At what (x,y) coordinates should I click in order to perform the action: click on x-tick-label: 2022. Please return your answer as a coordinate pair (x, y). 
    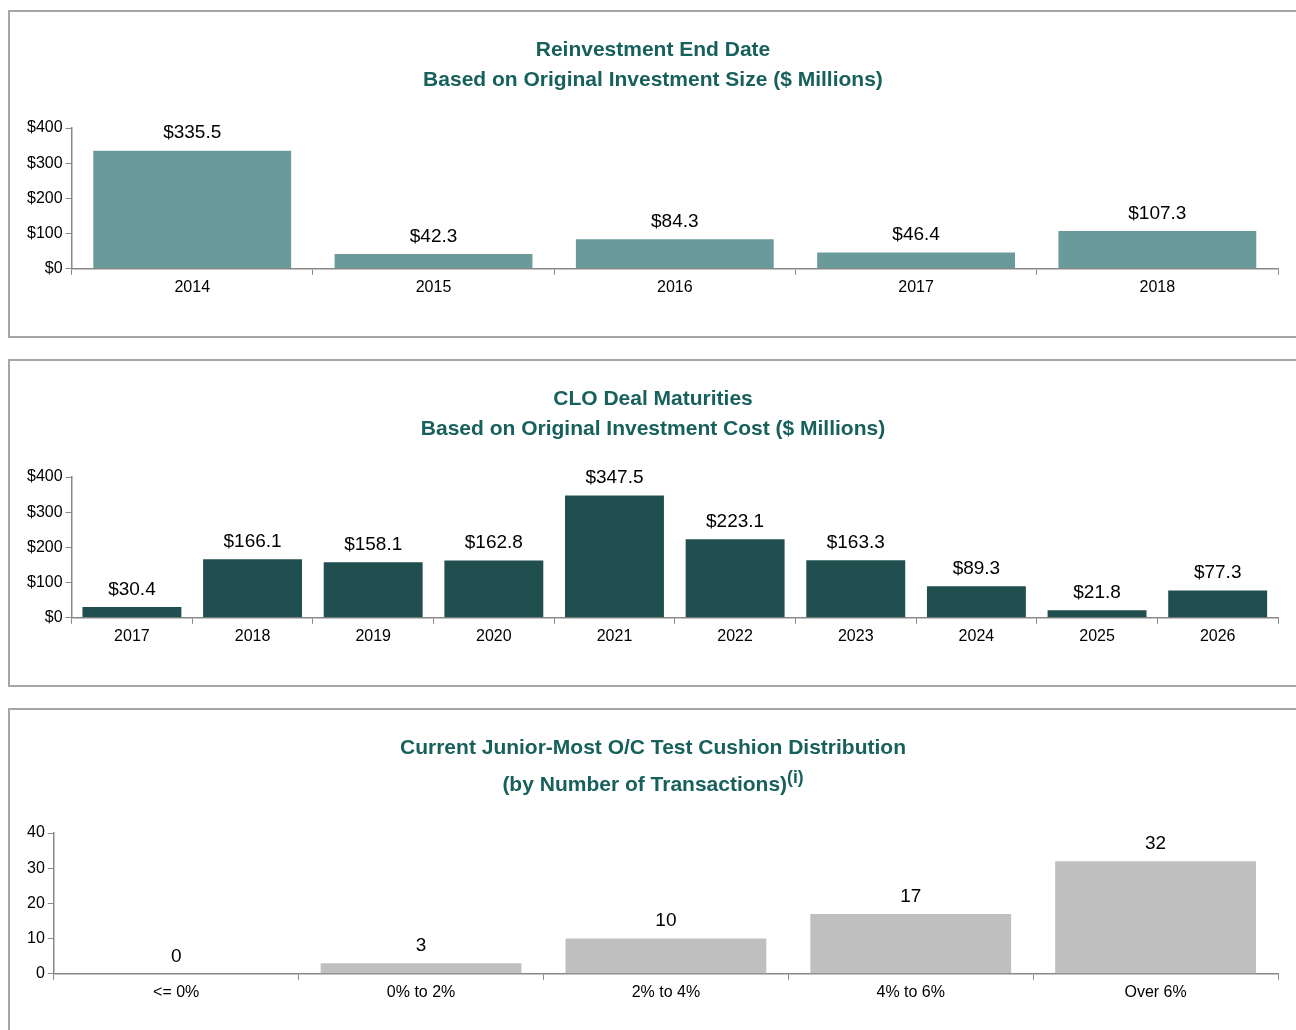
    Looking at the image, I should click on (735, 635).